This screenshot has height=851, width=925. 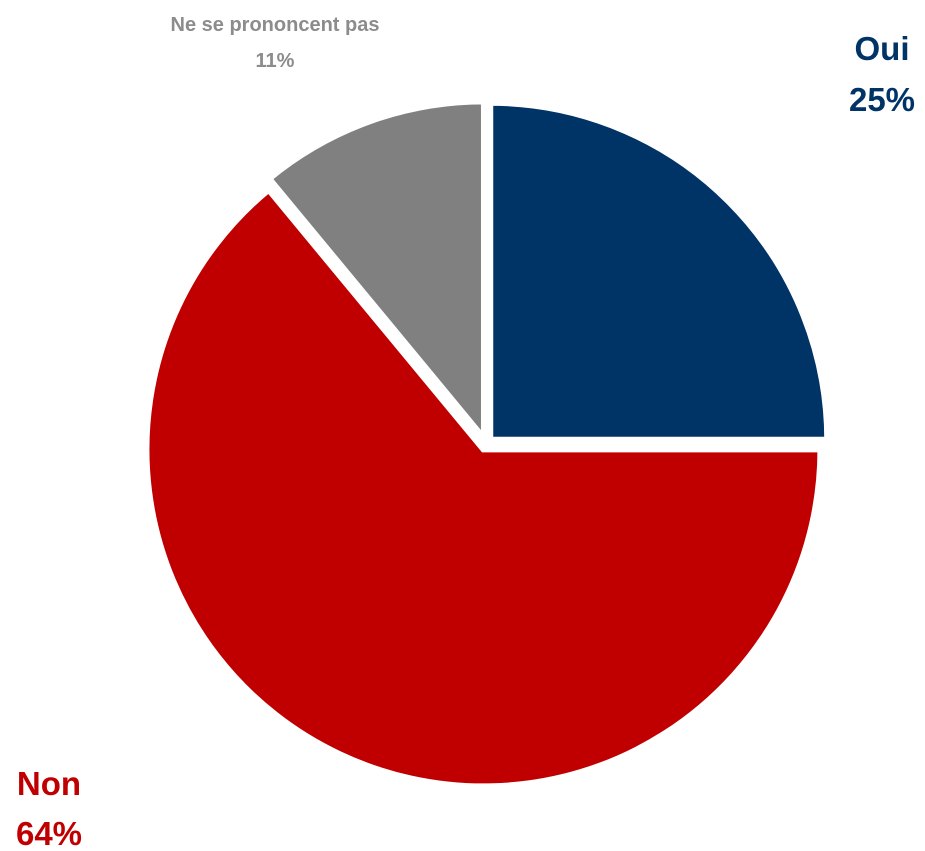 I want to click on label-nspp-name: Ne se prononcent pas, so click(x=275, y=25).